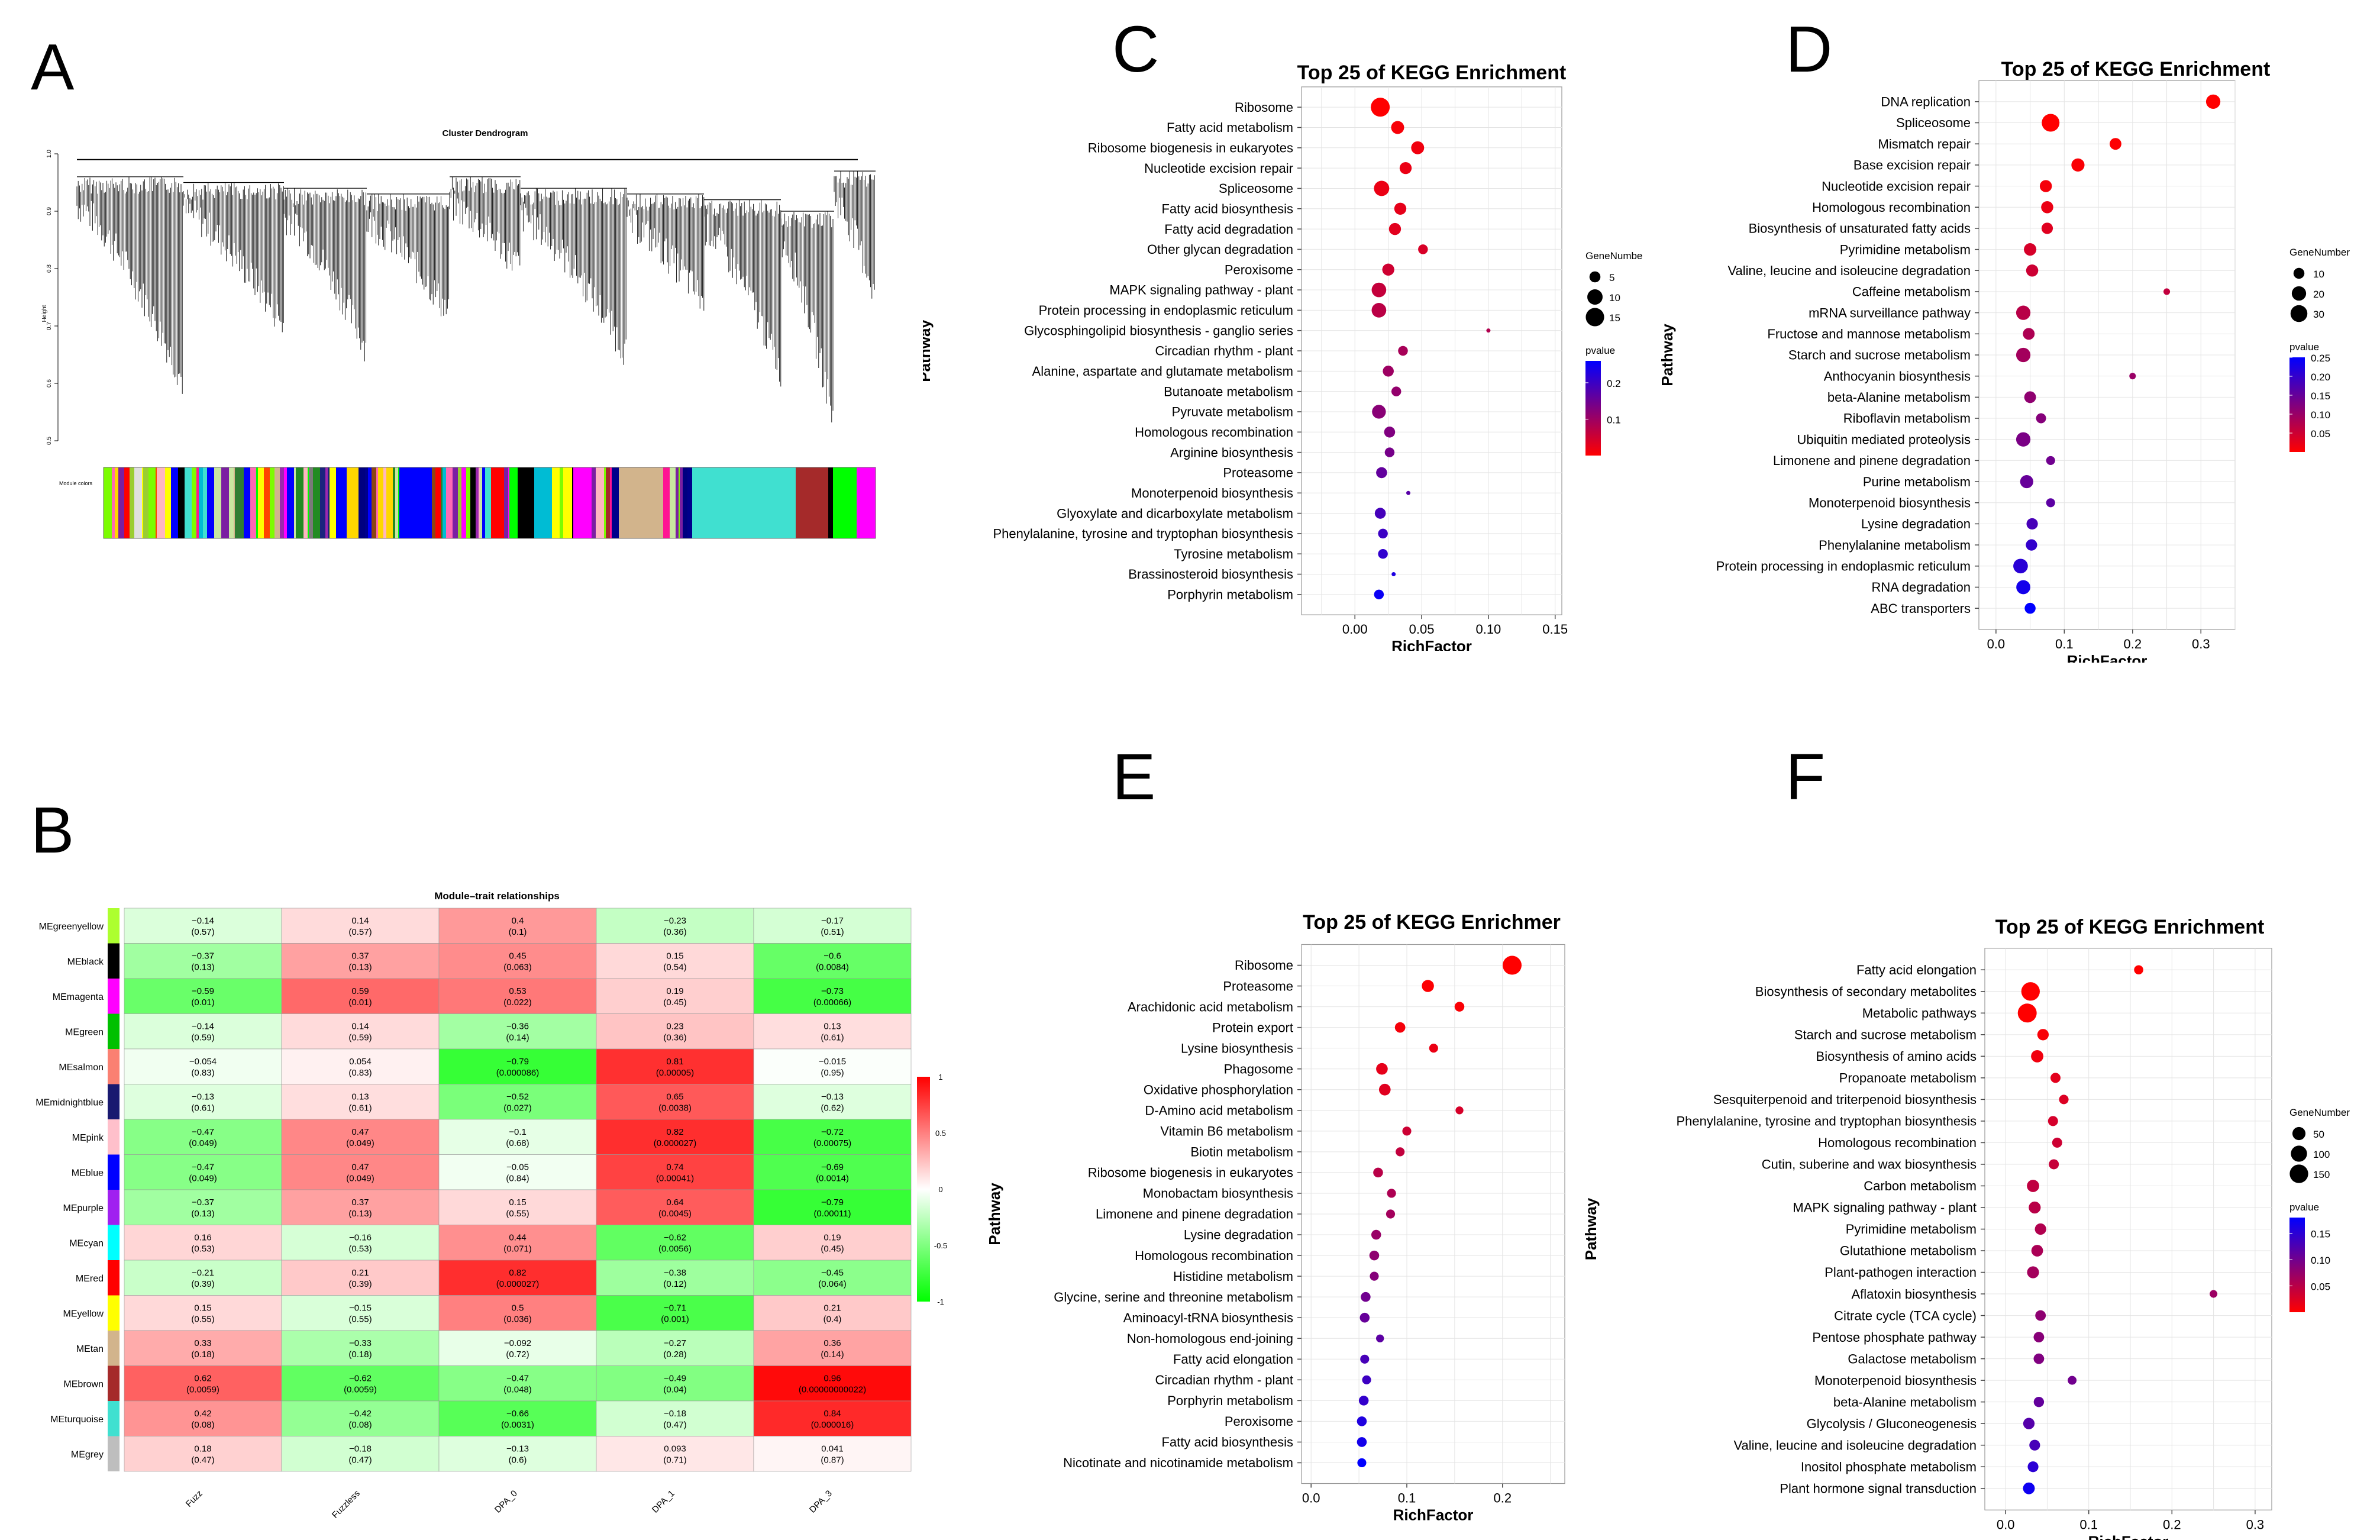 This screenshot has width=2380, height=1540. Describe the element at coordinates (1885, 1035) in the screenshot. I see `pathway-label: Starch and sucrose metabolism` at that location.